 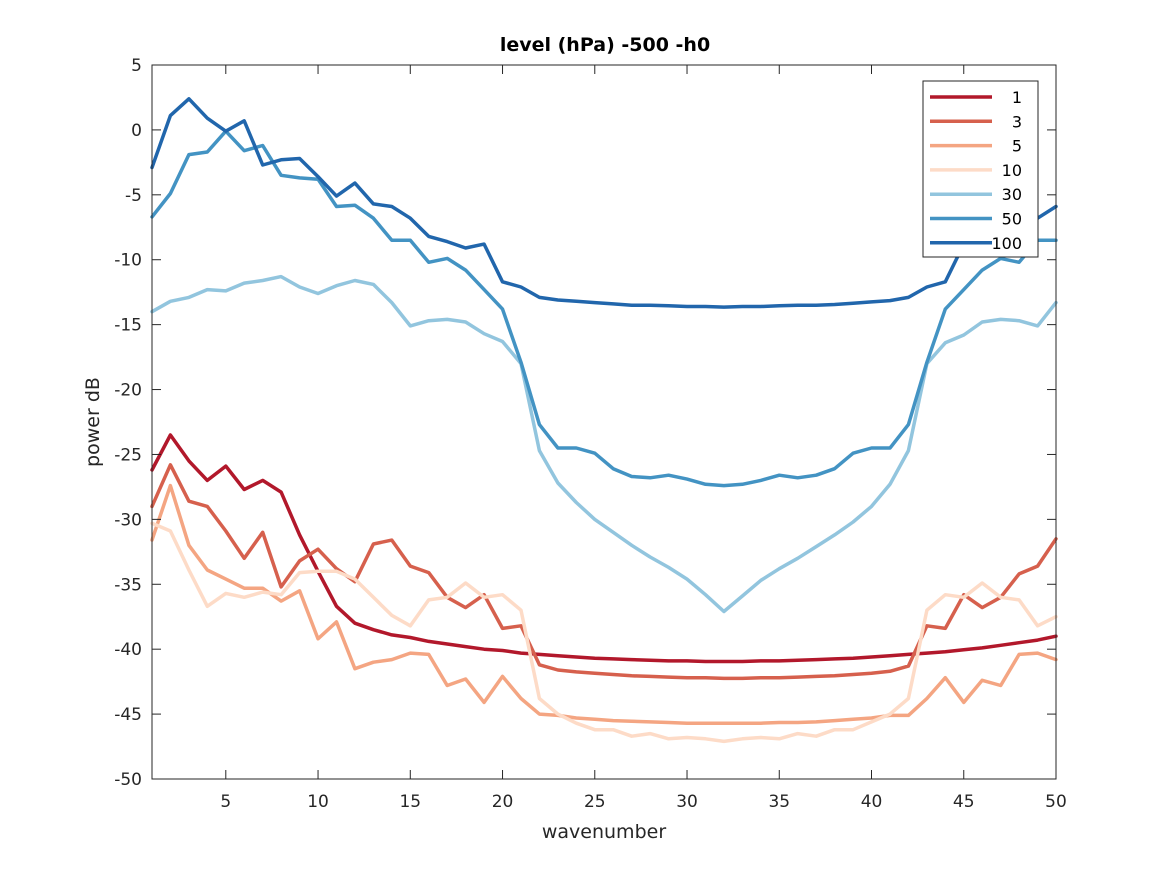 I want to click on y-tick-label: -5, so click(x=133, y=196).